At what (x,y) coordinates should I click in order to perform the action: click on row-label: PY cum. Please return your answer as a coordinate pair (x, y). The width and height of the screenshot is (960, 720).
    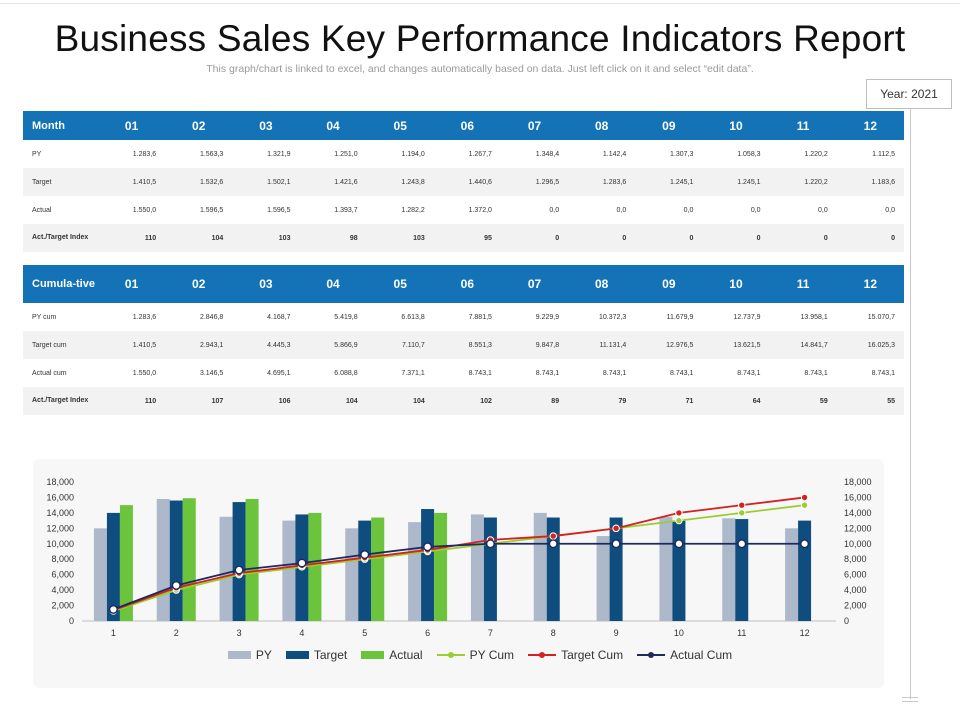
    Looking at the image, I should click on (44, 317).